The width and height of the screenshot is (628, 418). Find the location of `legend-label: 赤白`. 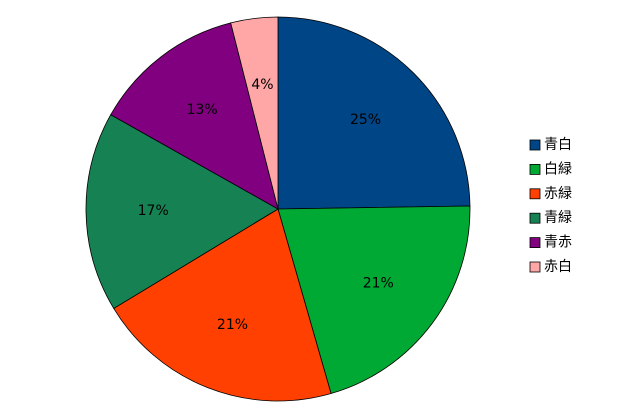

legend-label: 赤白 is located at coordinates (558, 267).